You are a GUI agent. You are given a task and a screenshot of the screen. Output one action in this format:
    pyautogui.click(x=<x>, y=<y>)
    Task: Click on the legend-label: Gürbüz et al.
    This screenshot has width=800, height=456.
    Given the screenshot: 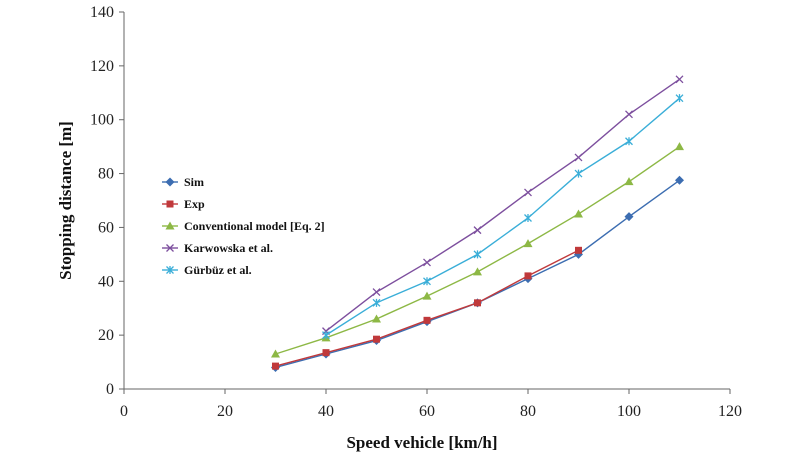 What is the action you would take?
    pyautogui.click(x=218, y=270)
    